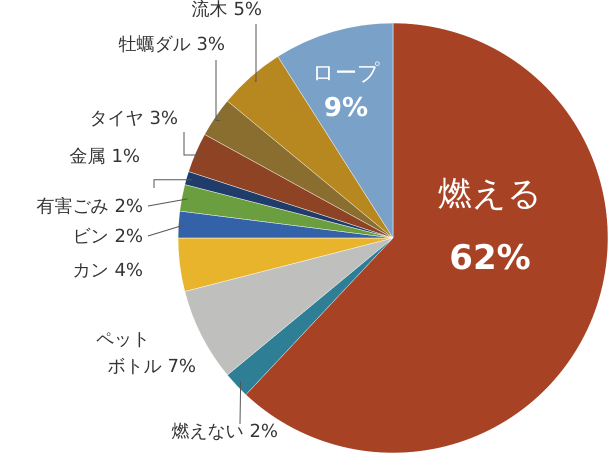 The image size is (610, 460). I want to click on slice-label: カン 4%, so click(107, 270).